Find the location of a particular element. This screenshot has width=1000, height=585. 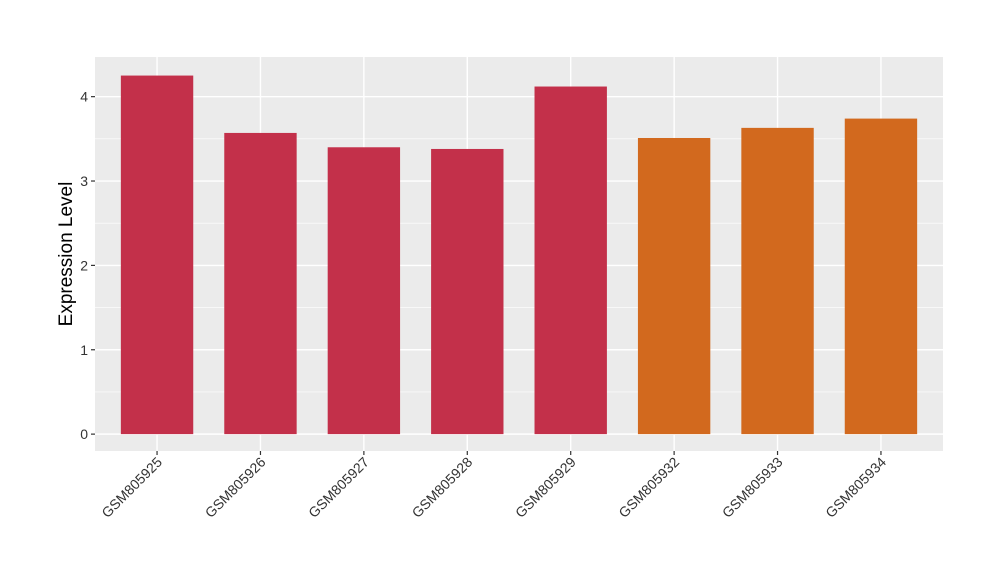

y-tick-label: 2 is located at coordinates (84, 265).